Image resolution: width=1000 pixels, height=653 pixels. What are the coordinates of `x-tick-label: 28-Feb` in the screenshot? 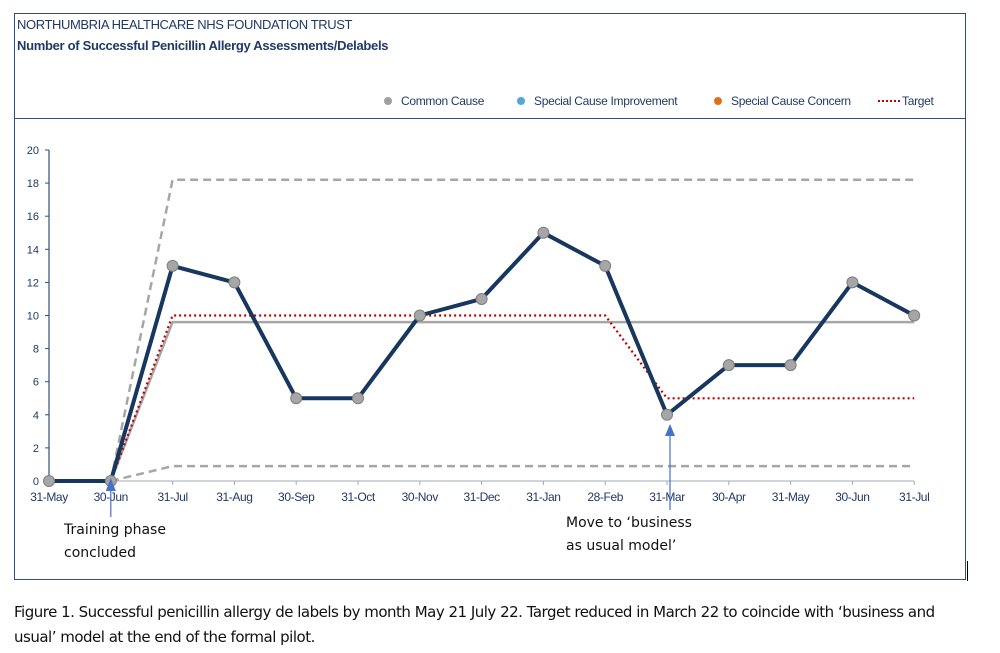 It's located at (605, 497).